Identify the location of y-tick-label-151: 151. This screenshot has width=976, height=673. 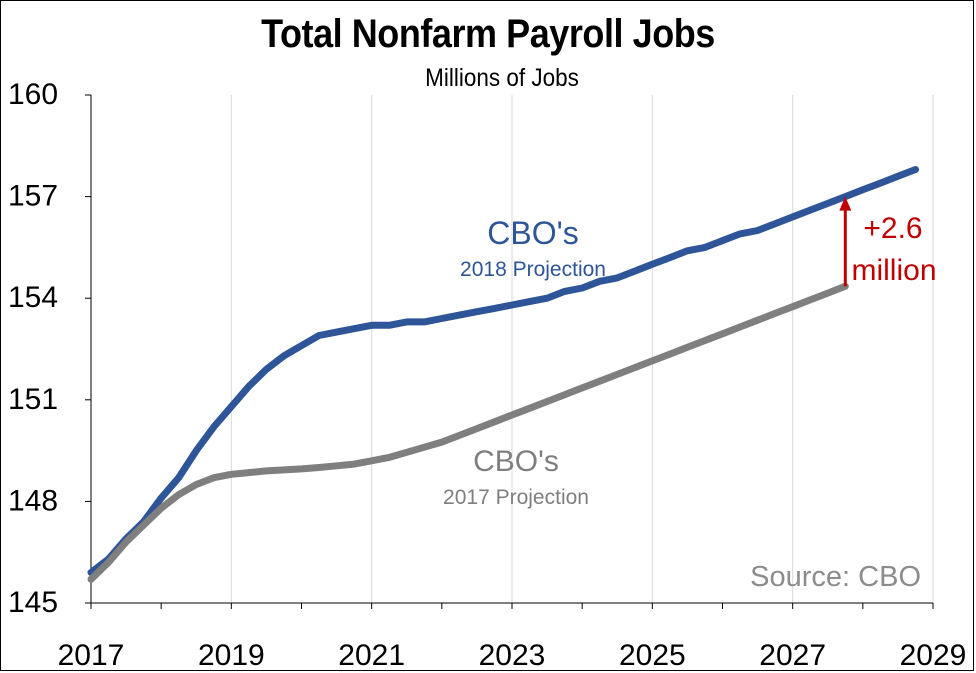
(33, 399).